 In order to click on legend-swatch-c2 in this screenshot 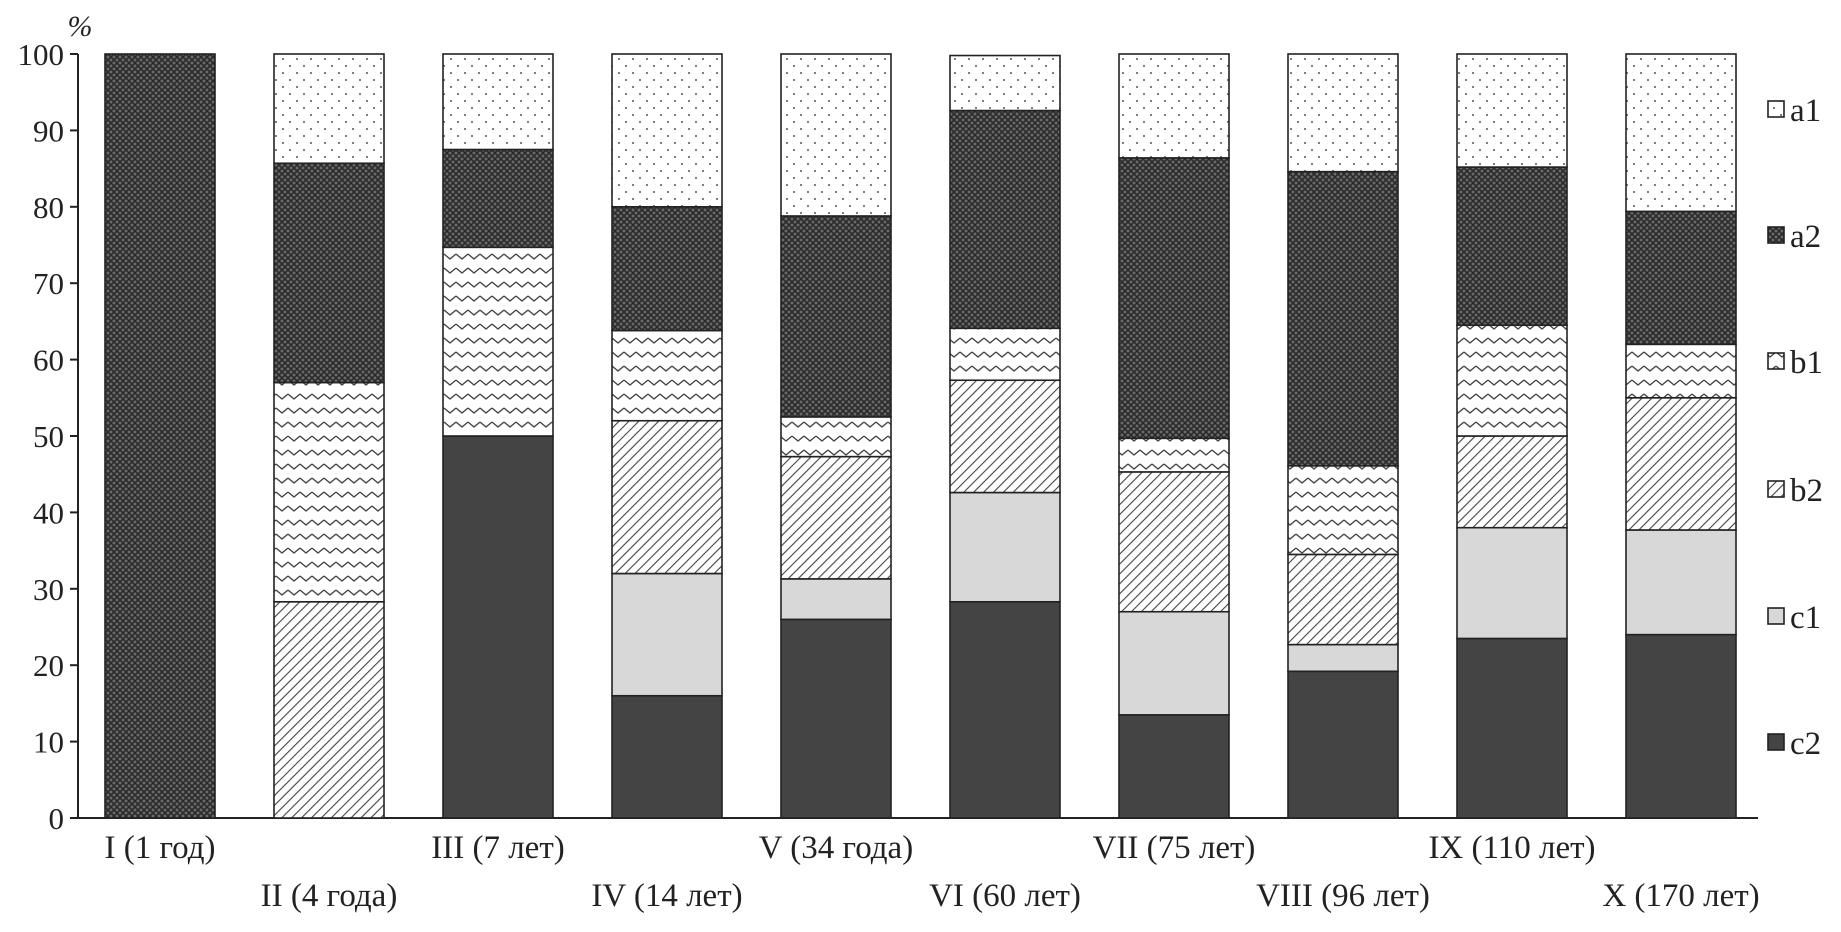, I will do `click(1776, 742)`.